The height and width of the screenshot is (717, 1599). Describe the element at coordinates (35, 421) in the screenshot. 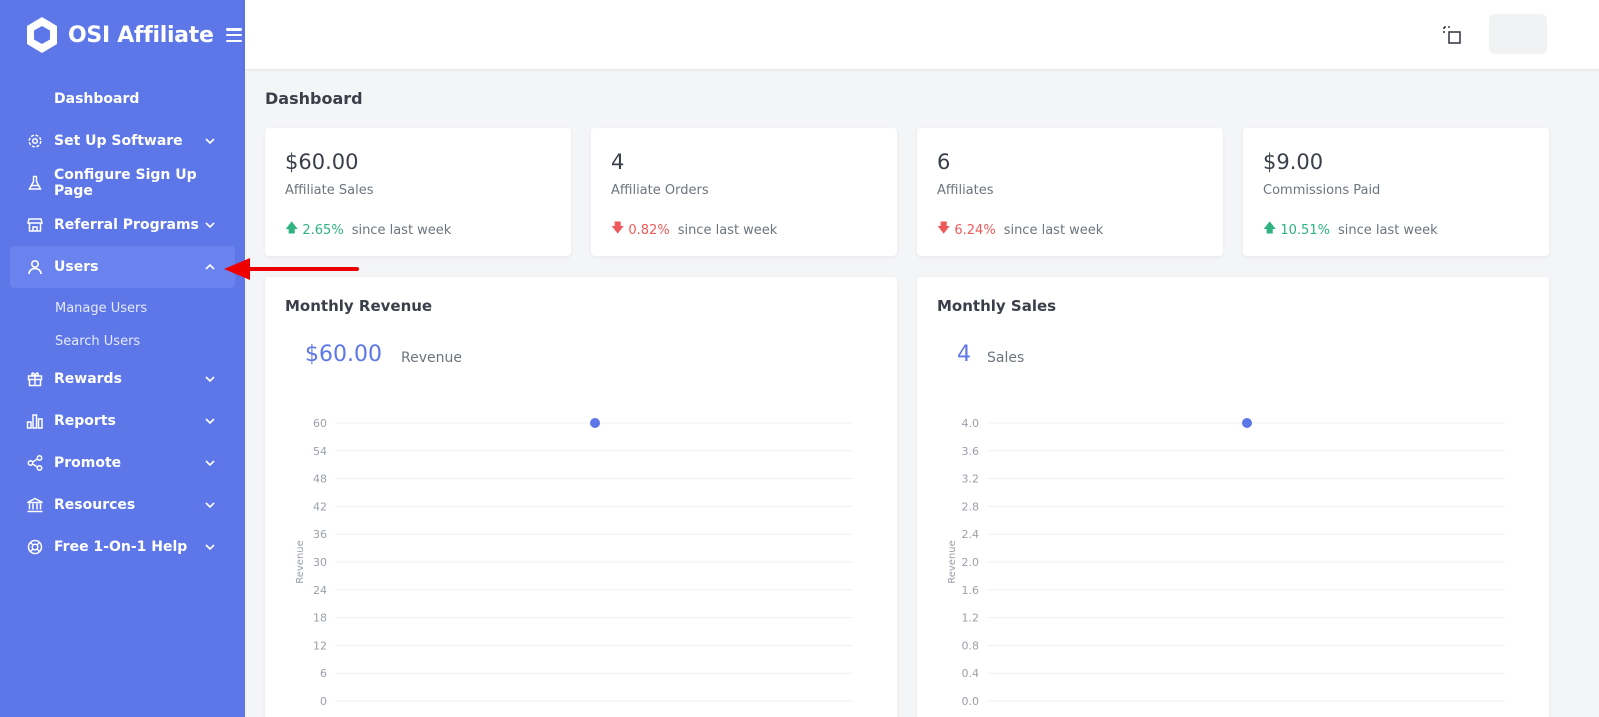

I see `bar-chart-icon` at that location.